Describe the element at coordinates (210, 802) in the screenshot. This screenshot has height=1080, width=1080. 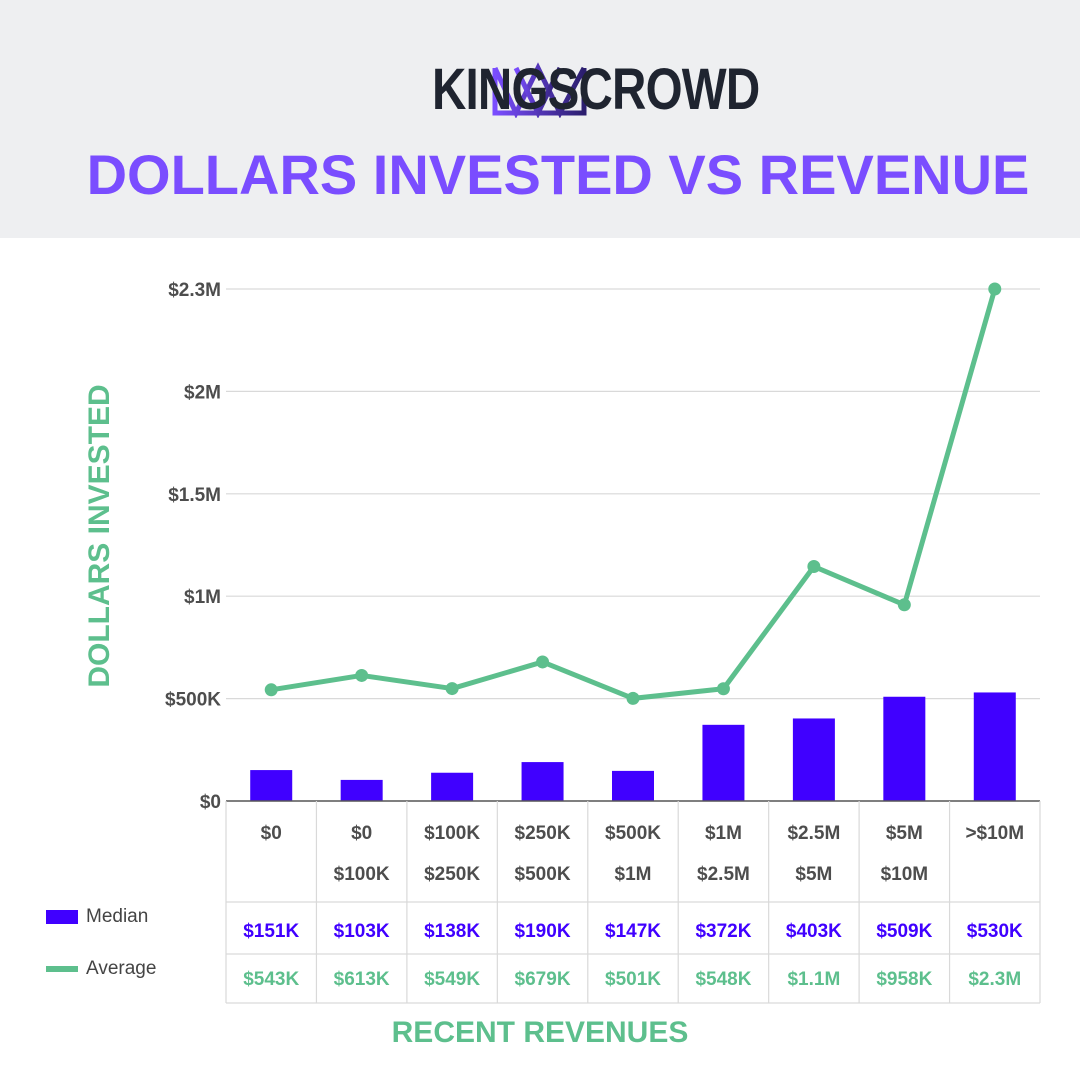
I see `y-tick-label: $0` at that location.